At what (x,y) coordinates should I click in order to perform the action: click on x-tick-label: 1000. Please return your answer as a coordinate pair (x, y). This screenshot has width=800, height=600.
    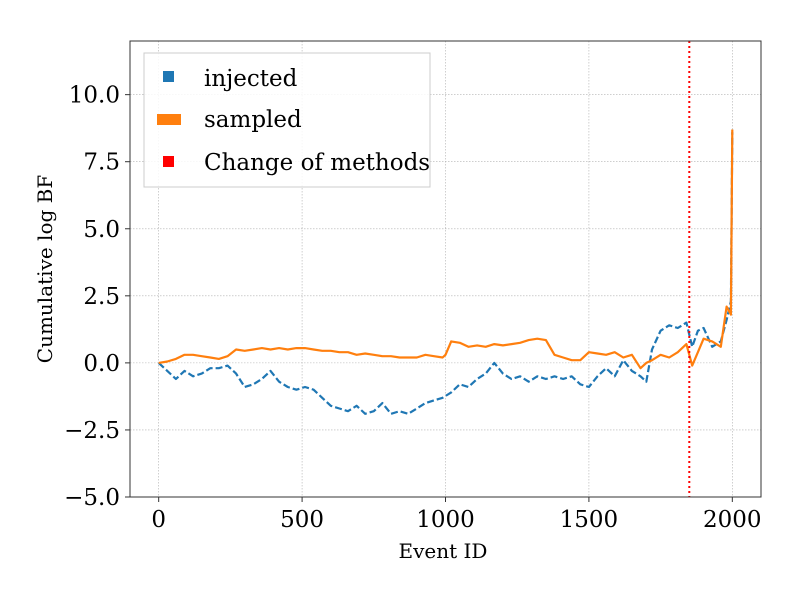
    Looking at the image, I should click on (445, 520).